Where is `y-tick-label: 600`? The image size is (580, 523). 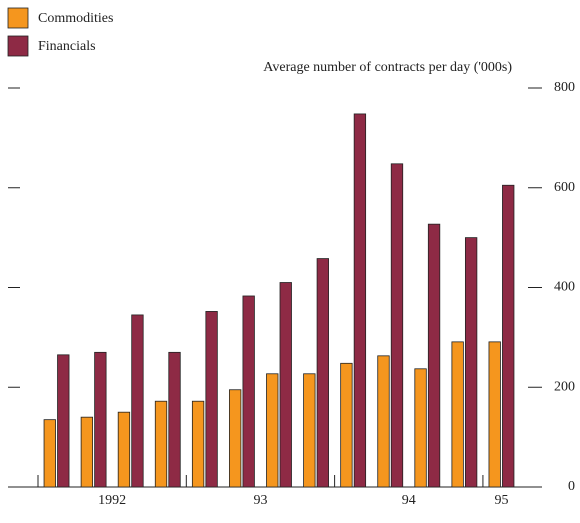
y-tick-label: 600 is located at coordinates (564, 187).